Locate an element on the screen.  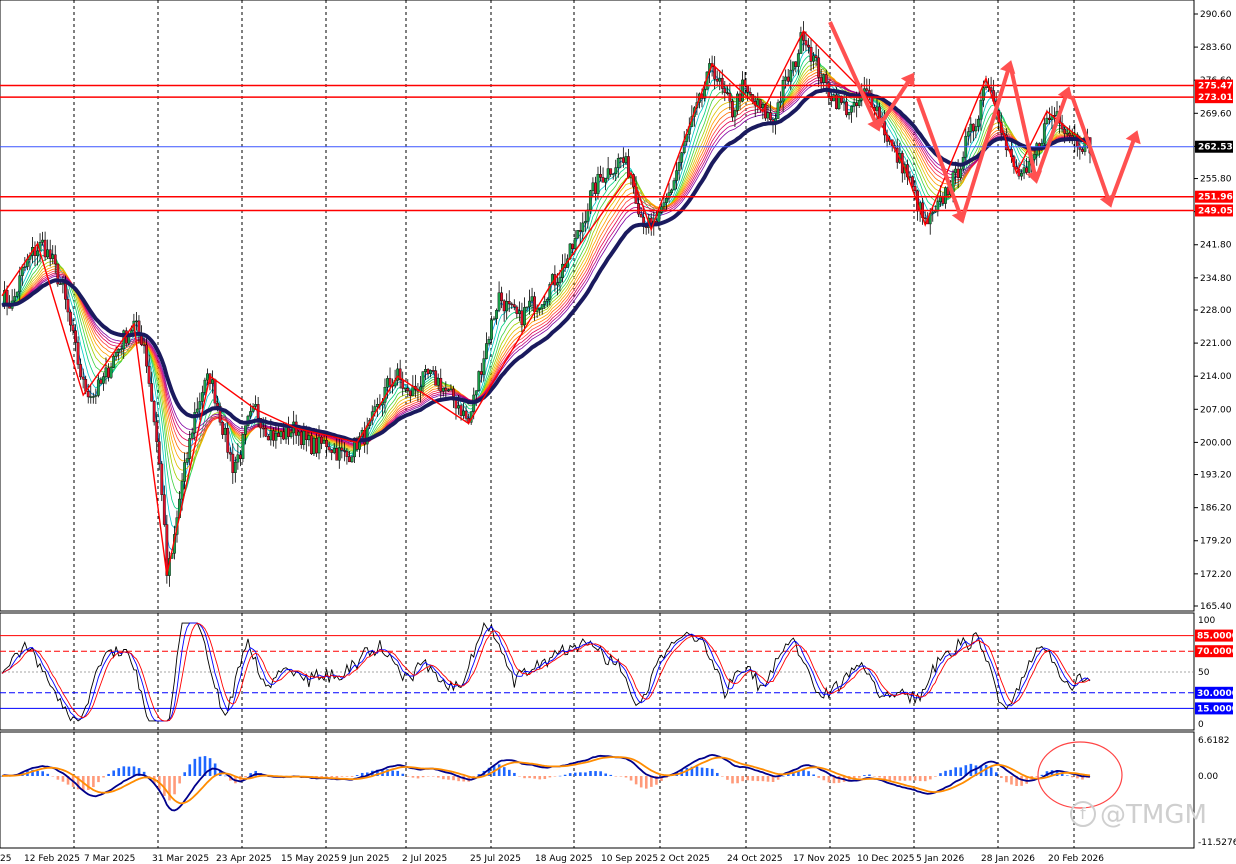
price-tick-label: 186.20 is located at coordinates (1216, 509).